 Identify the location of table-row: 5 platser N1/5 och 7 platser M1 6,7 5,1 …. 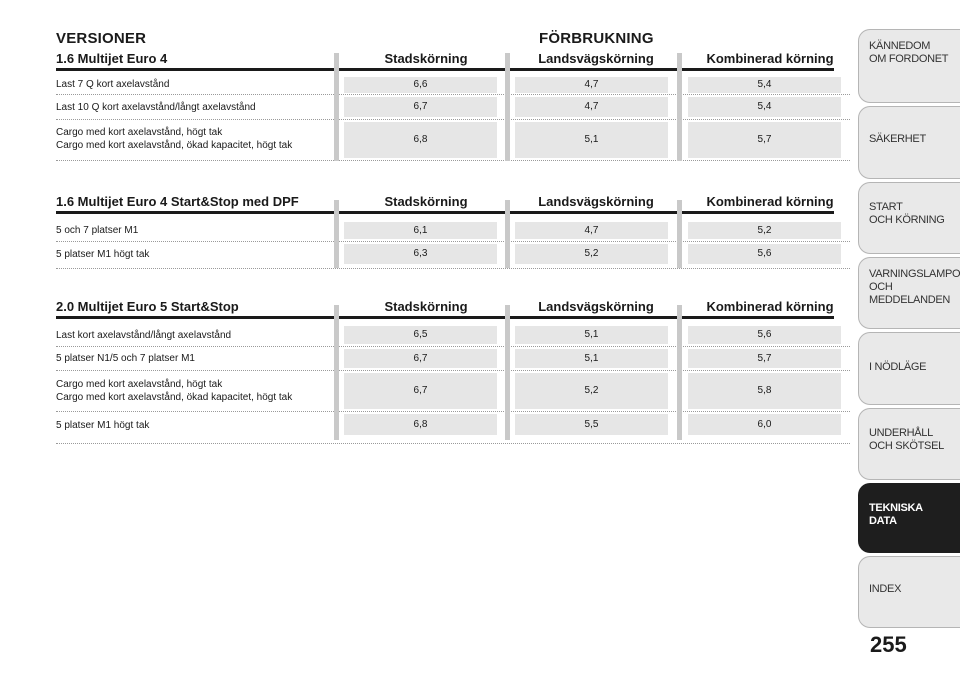
(453, 359).